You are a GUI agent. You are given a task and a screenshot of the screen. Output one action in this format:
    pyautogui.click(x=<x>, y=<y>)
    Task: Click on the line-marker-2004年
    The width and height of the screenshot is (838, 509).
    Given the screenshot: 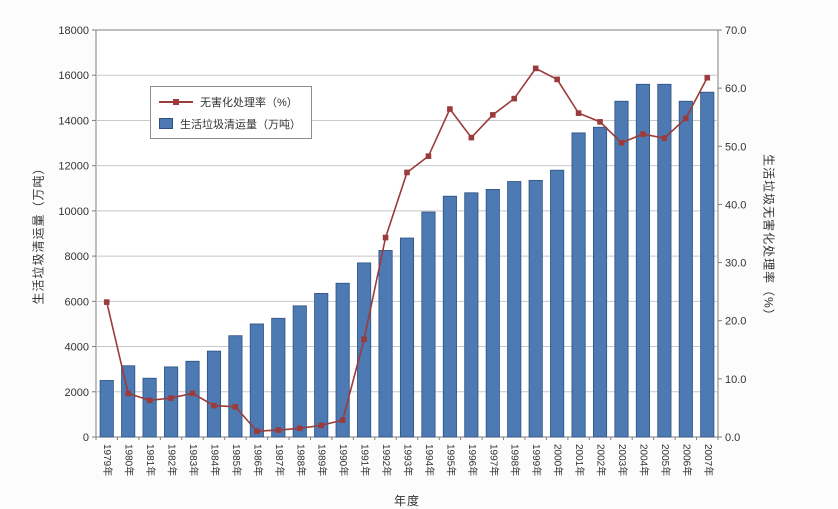 What is the action you would take?
    pyautogui.click(x=643, y=134)
    